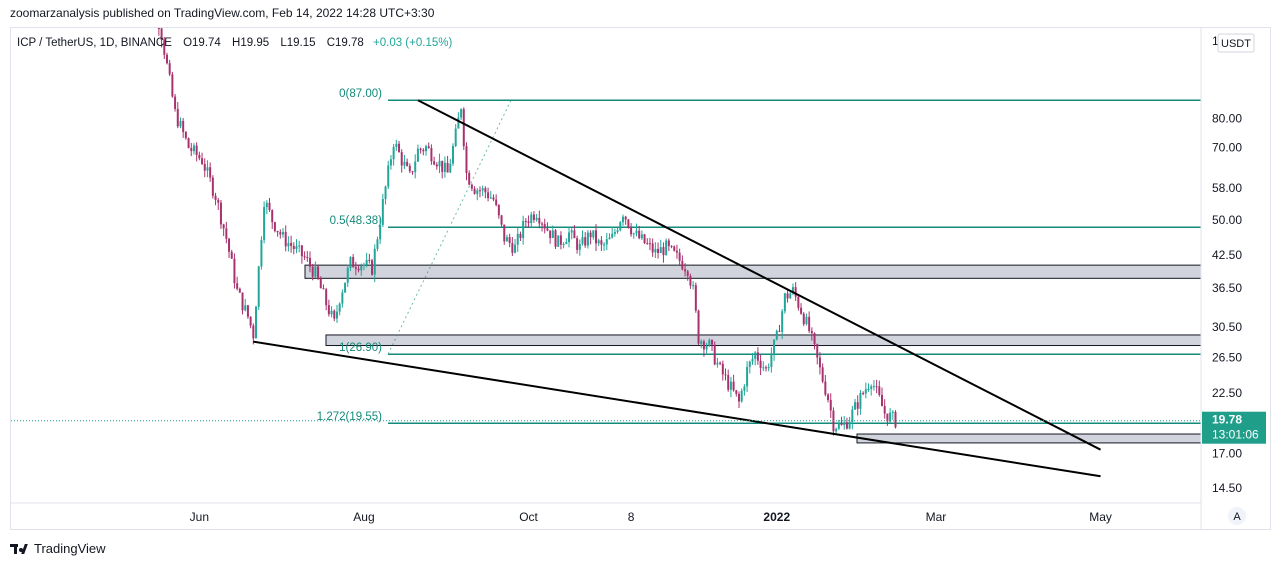  I want to click on price-axis-top-partial: 1, so click(1215, 41).